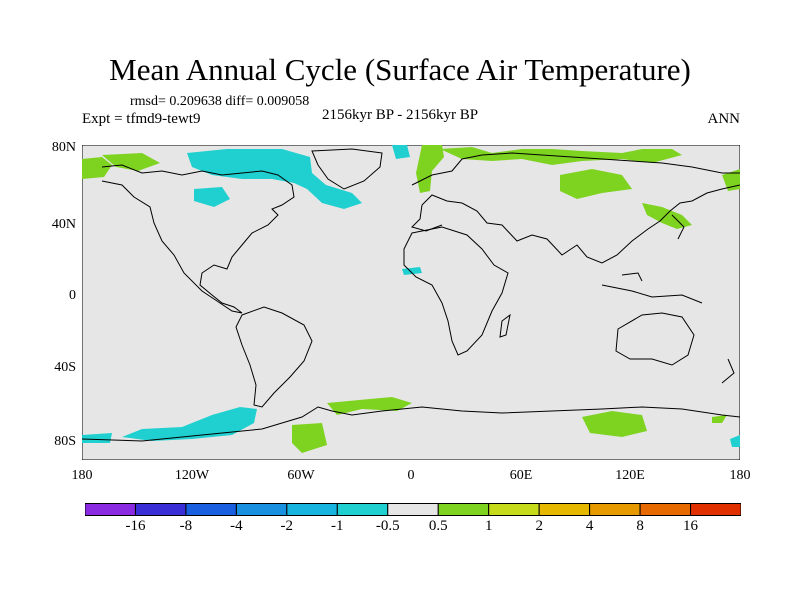 This screenshot has height=600, width=800. Describe the element at coordinates (347, 169) in the screenshot. I see `coast-greenland` at that location.